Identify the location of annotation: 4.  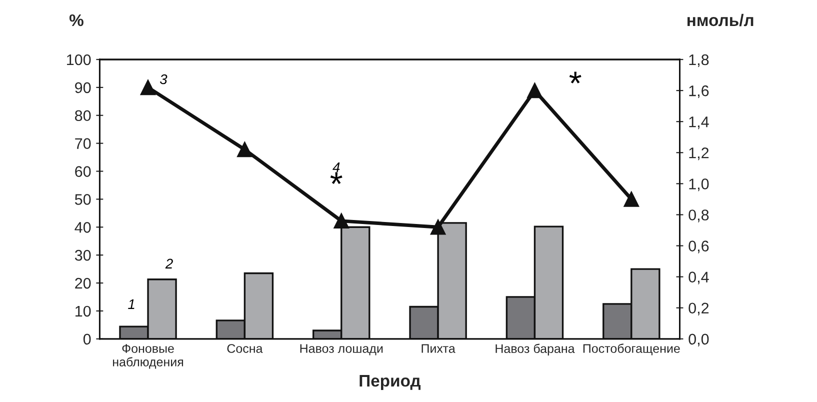
(336, 167).